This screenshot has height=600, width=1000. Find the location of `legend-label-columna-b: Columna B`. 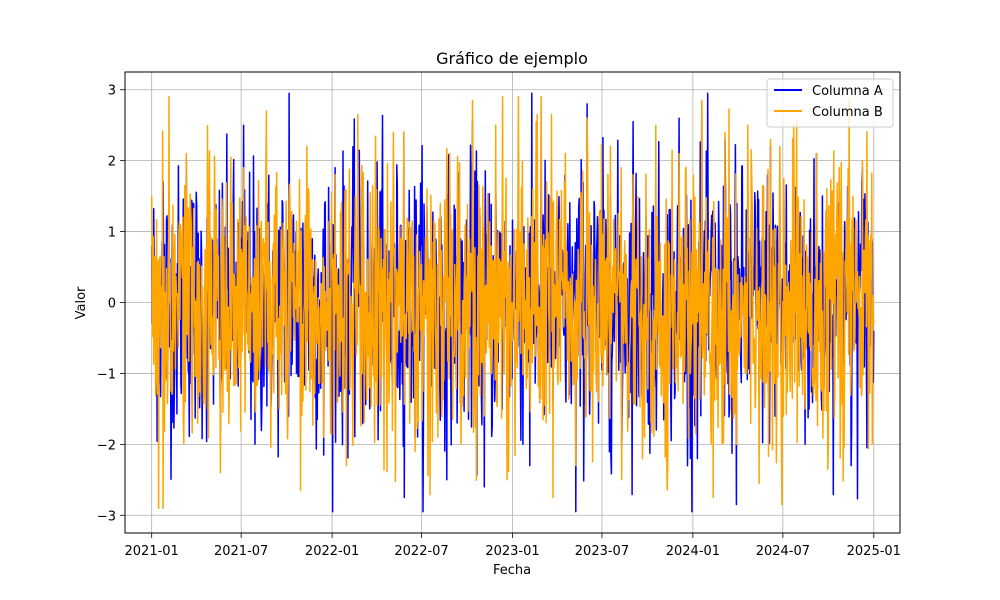

legend-label-columna-b: Columna B is located at coordinates (847, 112).